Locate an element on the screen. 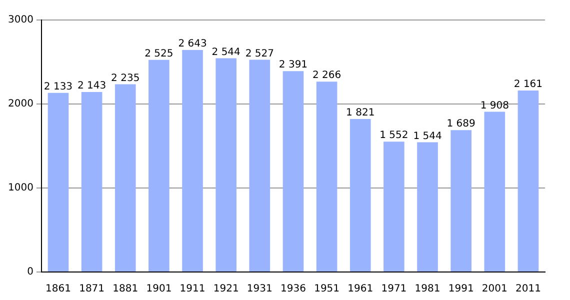 The height and width of the screenshot is (300, 570). y-tick-label: 0 is located at coordinates (30, 272).